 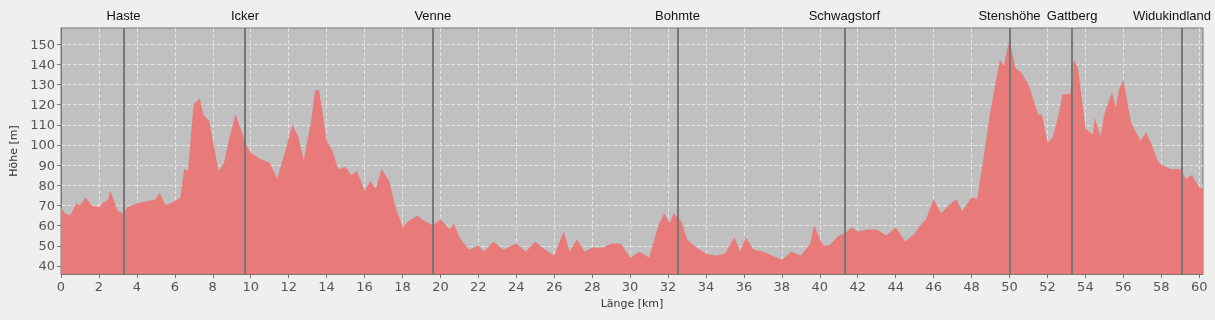 I want to click on x-tick-label: 34, so click(x=706, y=286).